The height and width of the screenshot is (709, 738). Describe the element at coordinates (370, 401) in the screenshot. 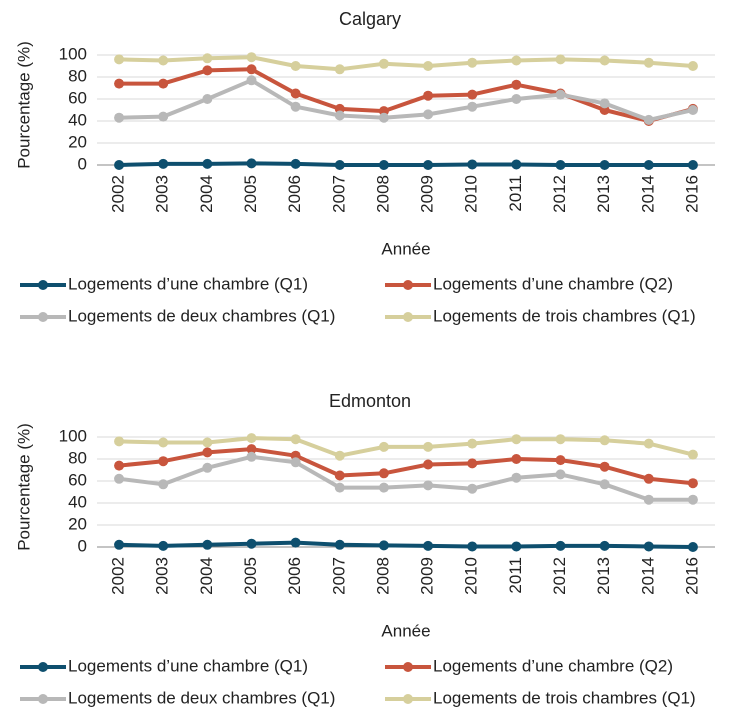

I see `chart-title: Edmonton` at that location.